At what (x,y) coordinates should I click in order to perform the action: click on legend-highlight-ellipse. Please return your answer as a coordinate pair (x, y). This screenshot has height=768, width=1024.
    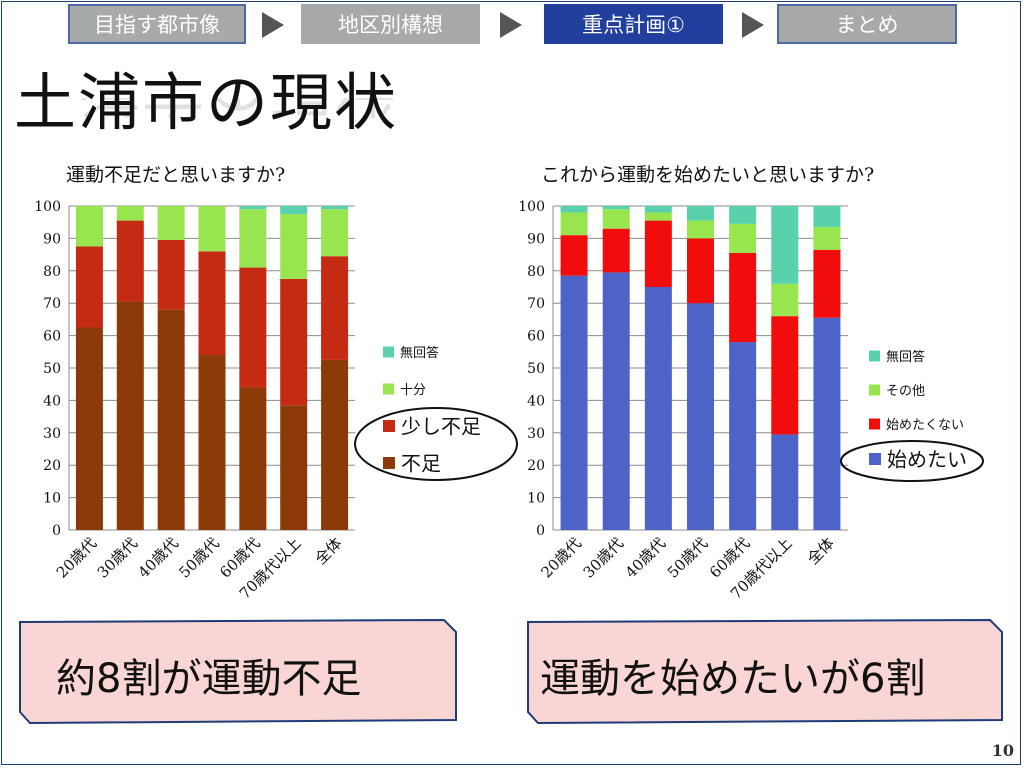
    Looking at the image, I should click on (436, 444).